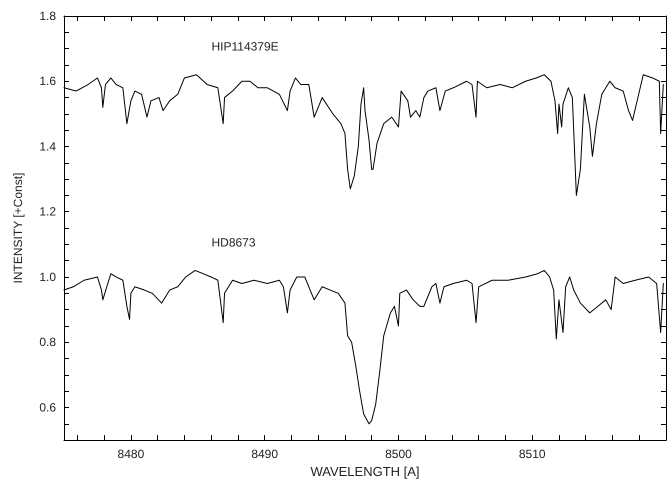  I want to click on y-tick-label: 0.8, so click(47, 342).